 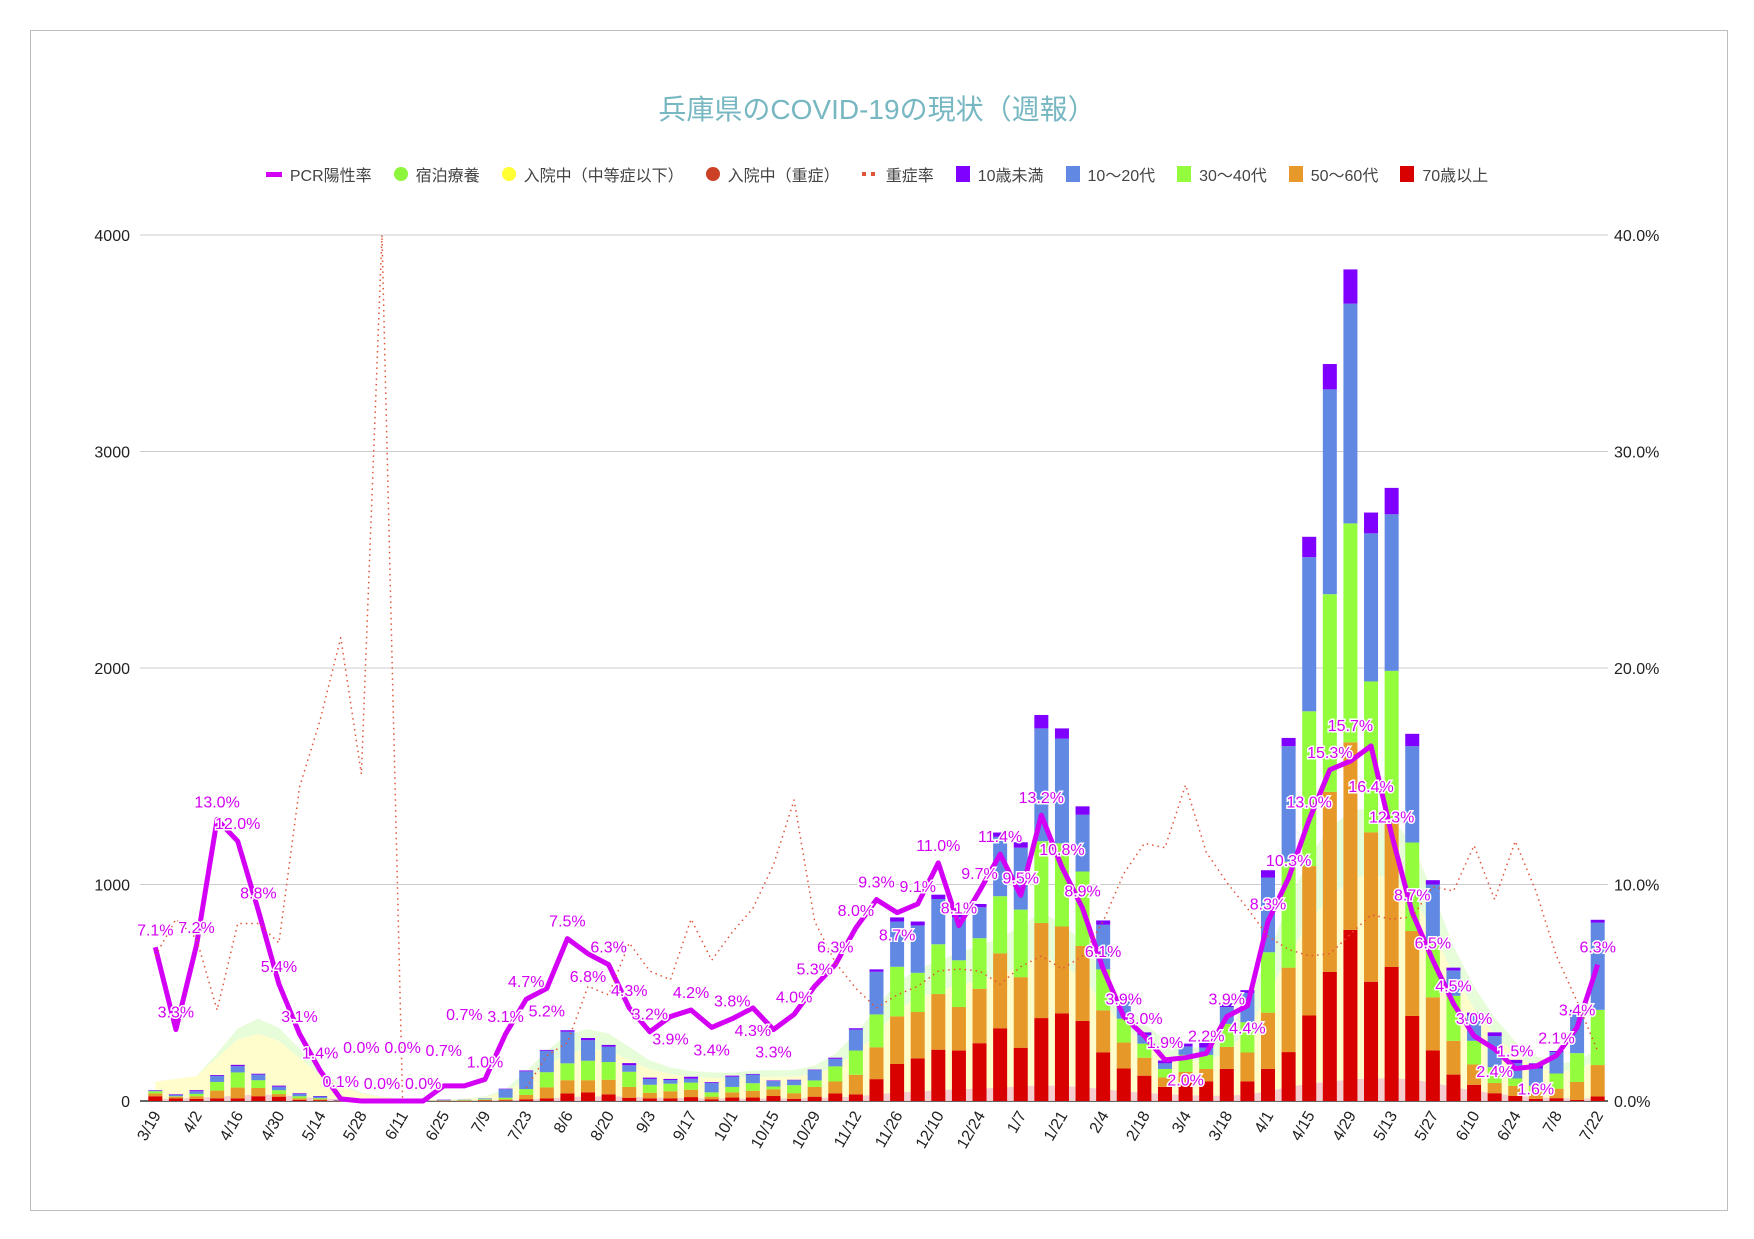 What do you see at coordinates (1165, 1043) in the screenshot?
I see `pcr-rate-data-label: 1.9%` at bounding box center [1165, 1043].